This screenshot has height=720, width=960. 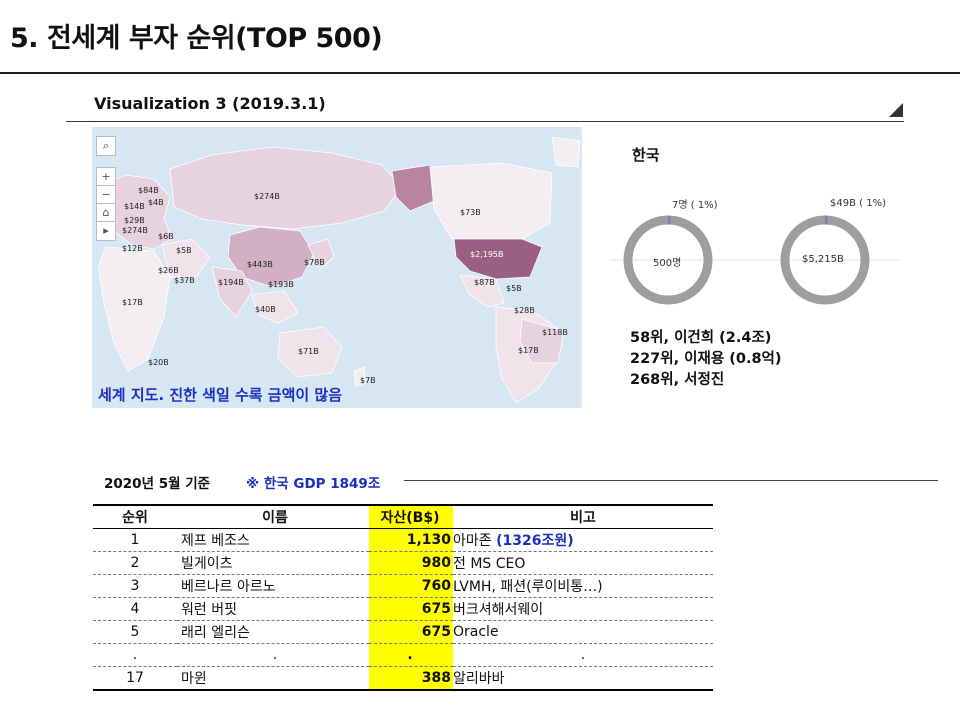 What do you see at coordinates (134, 206) in the screenshot?
I see `map-label: $14B` at bounding box center [134, 206].